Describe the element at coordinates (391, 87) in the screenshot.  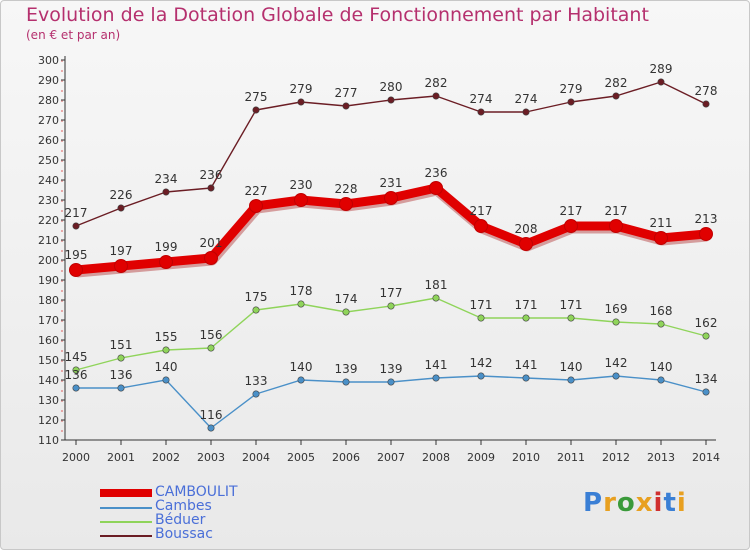
I see `data-label: 280` at that location.